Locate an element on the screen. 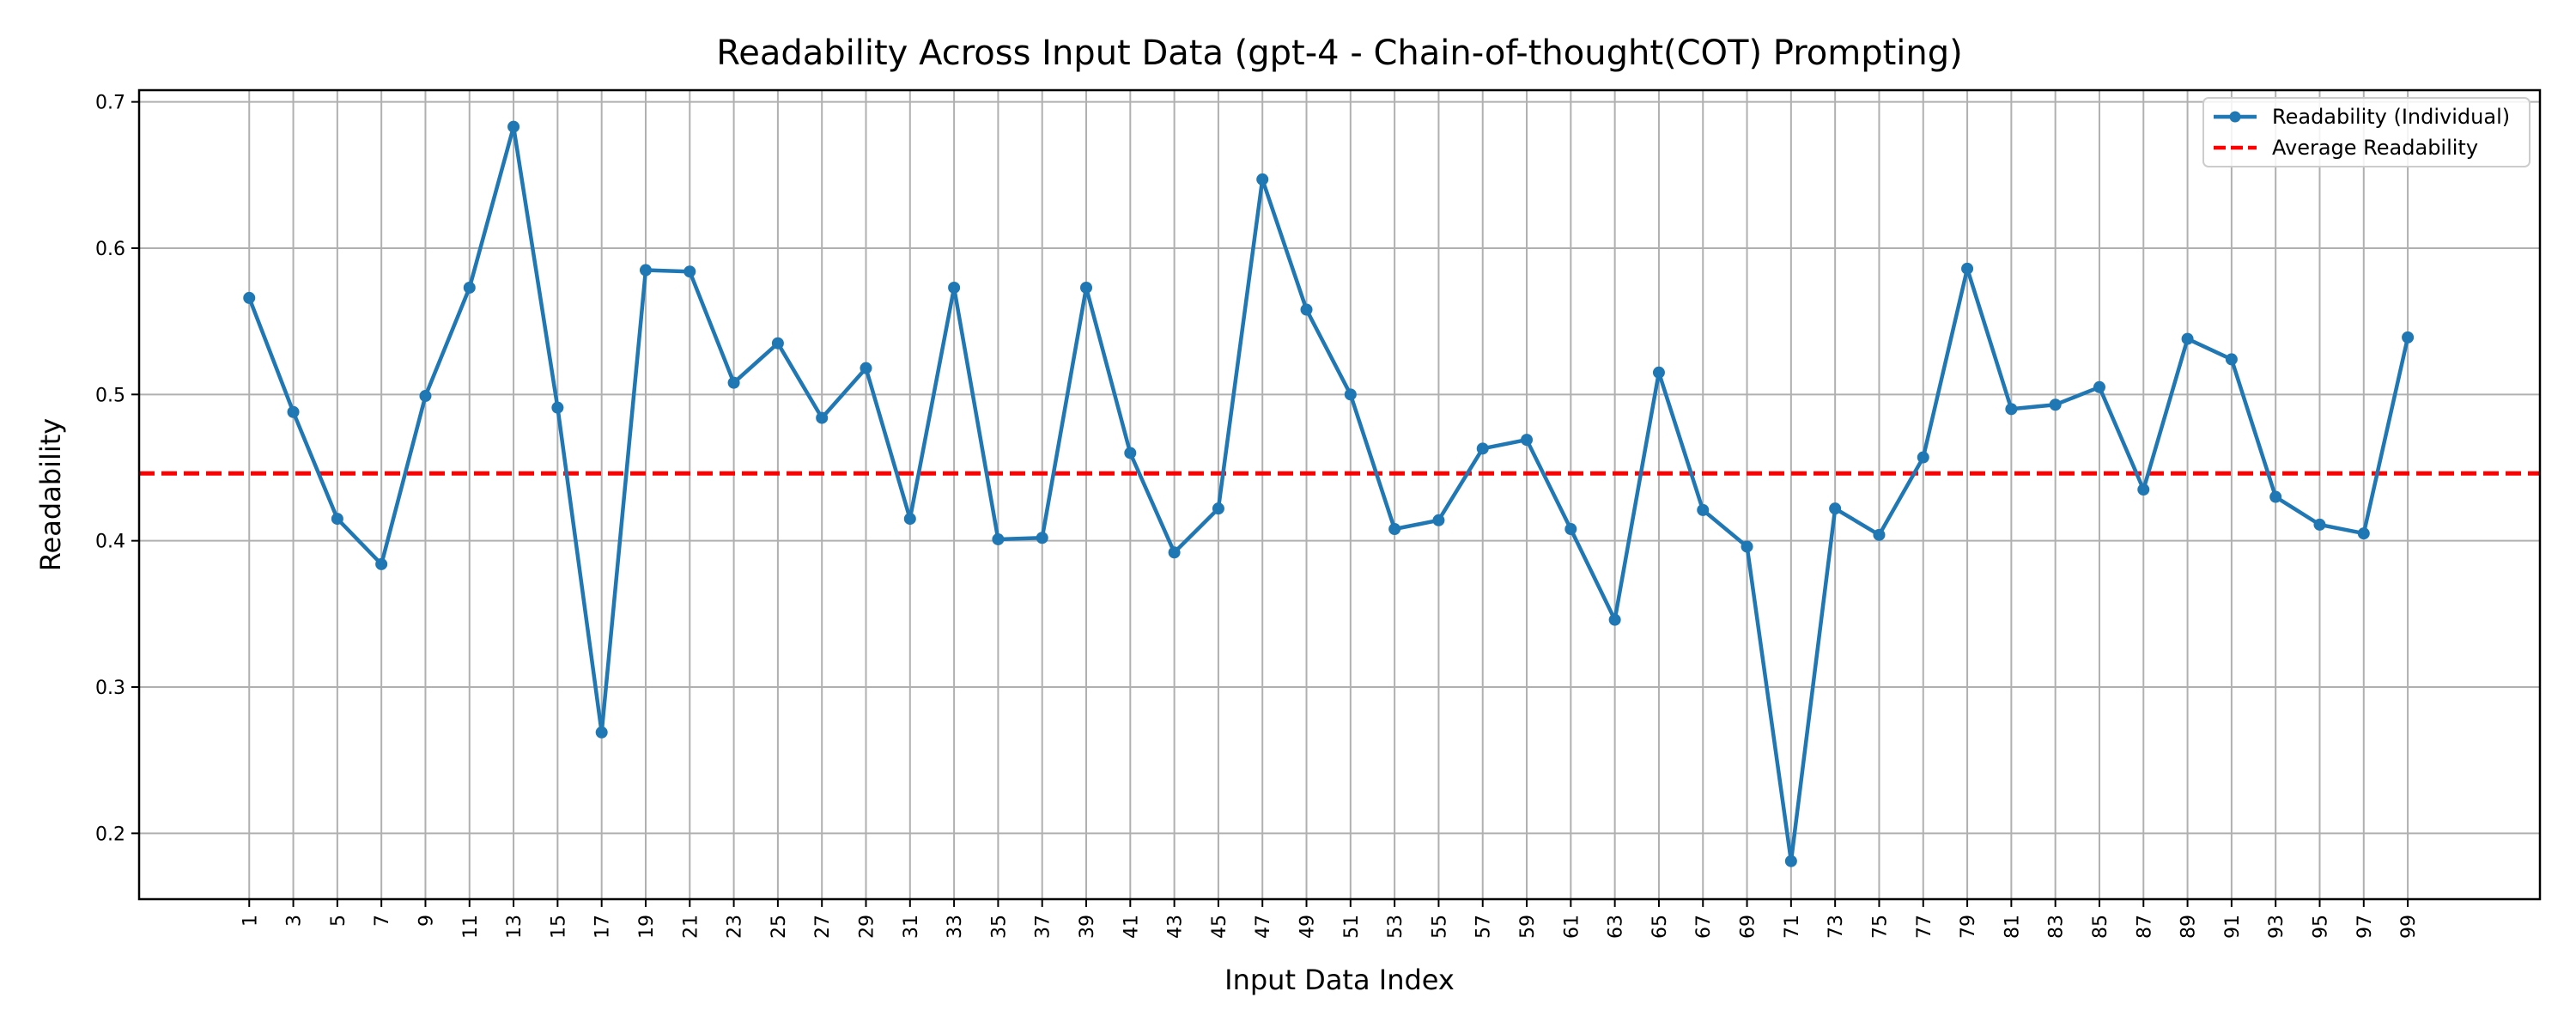  legend-box is located at coordinates (2366, 132).